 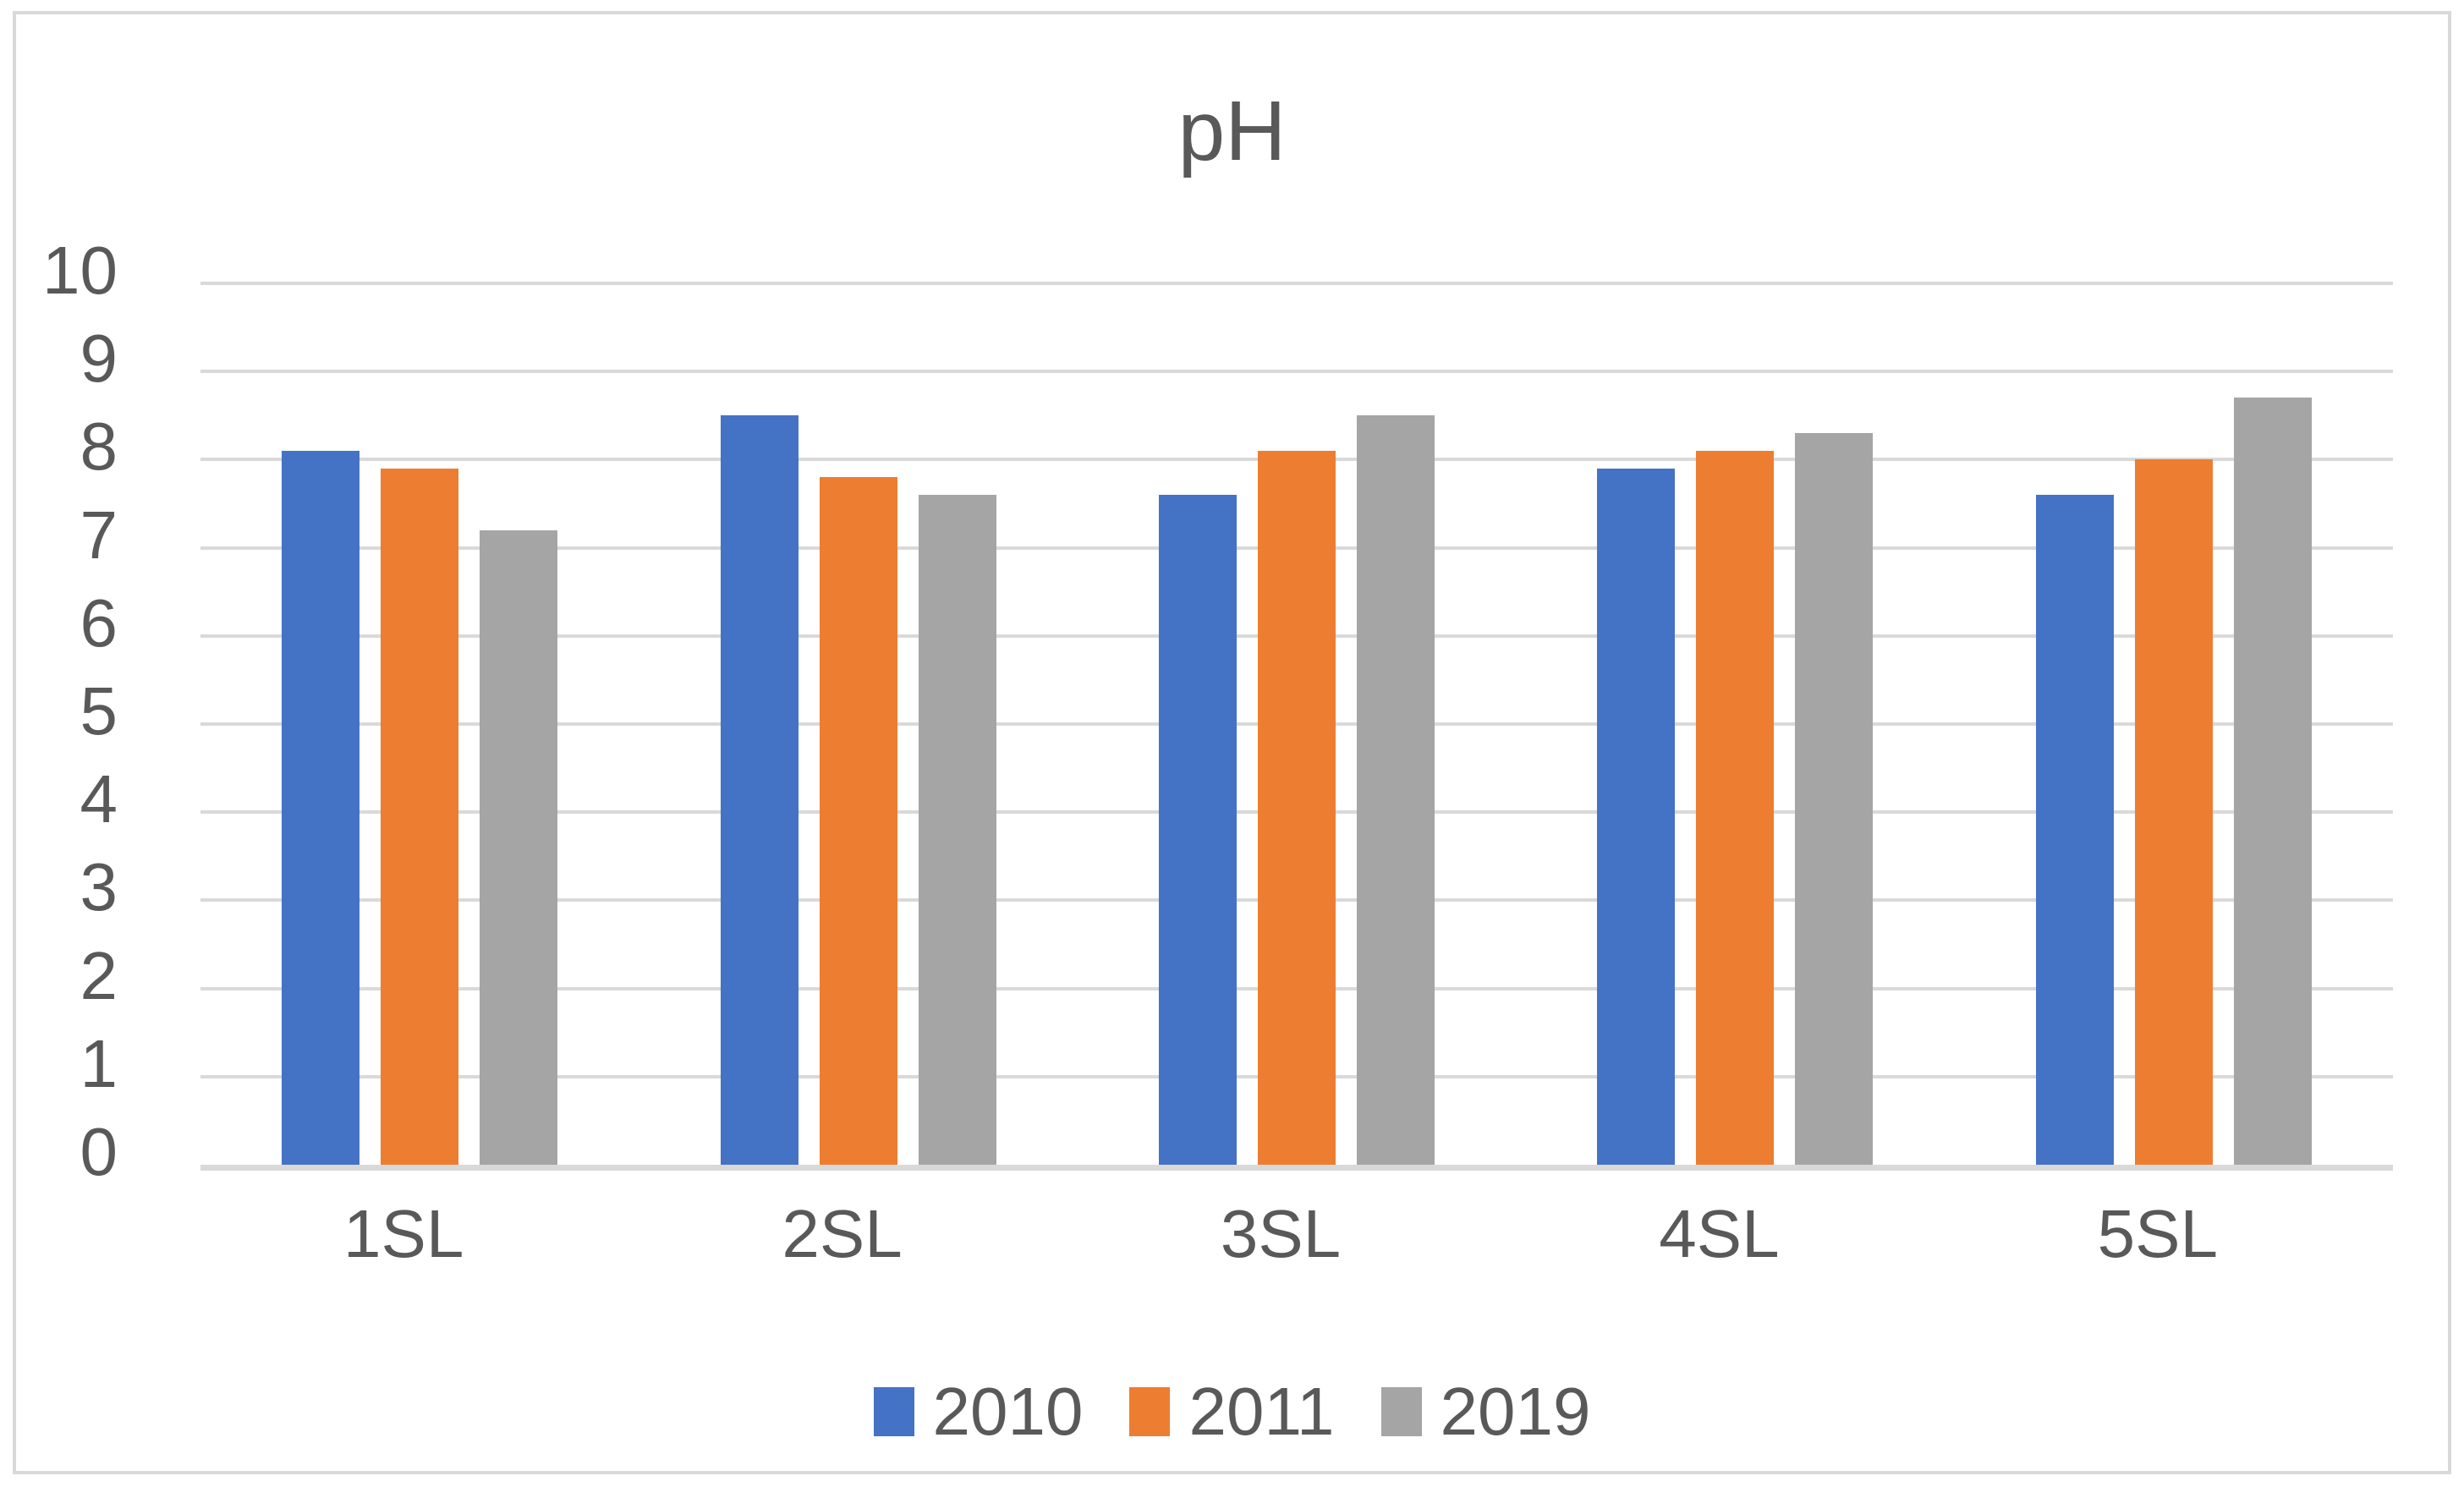 I want to click on bar-2010-1SL, so click(x=321, y=807).